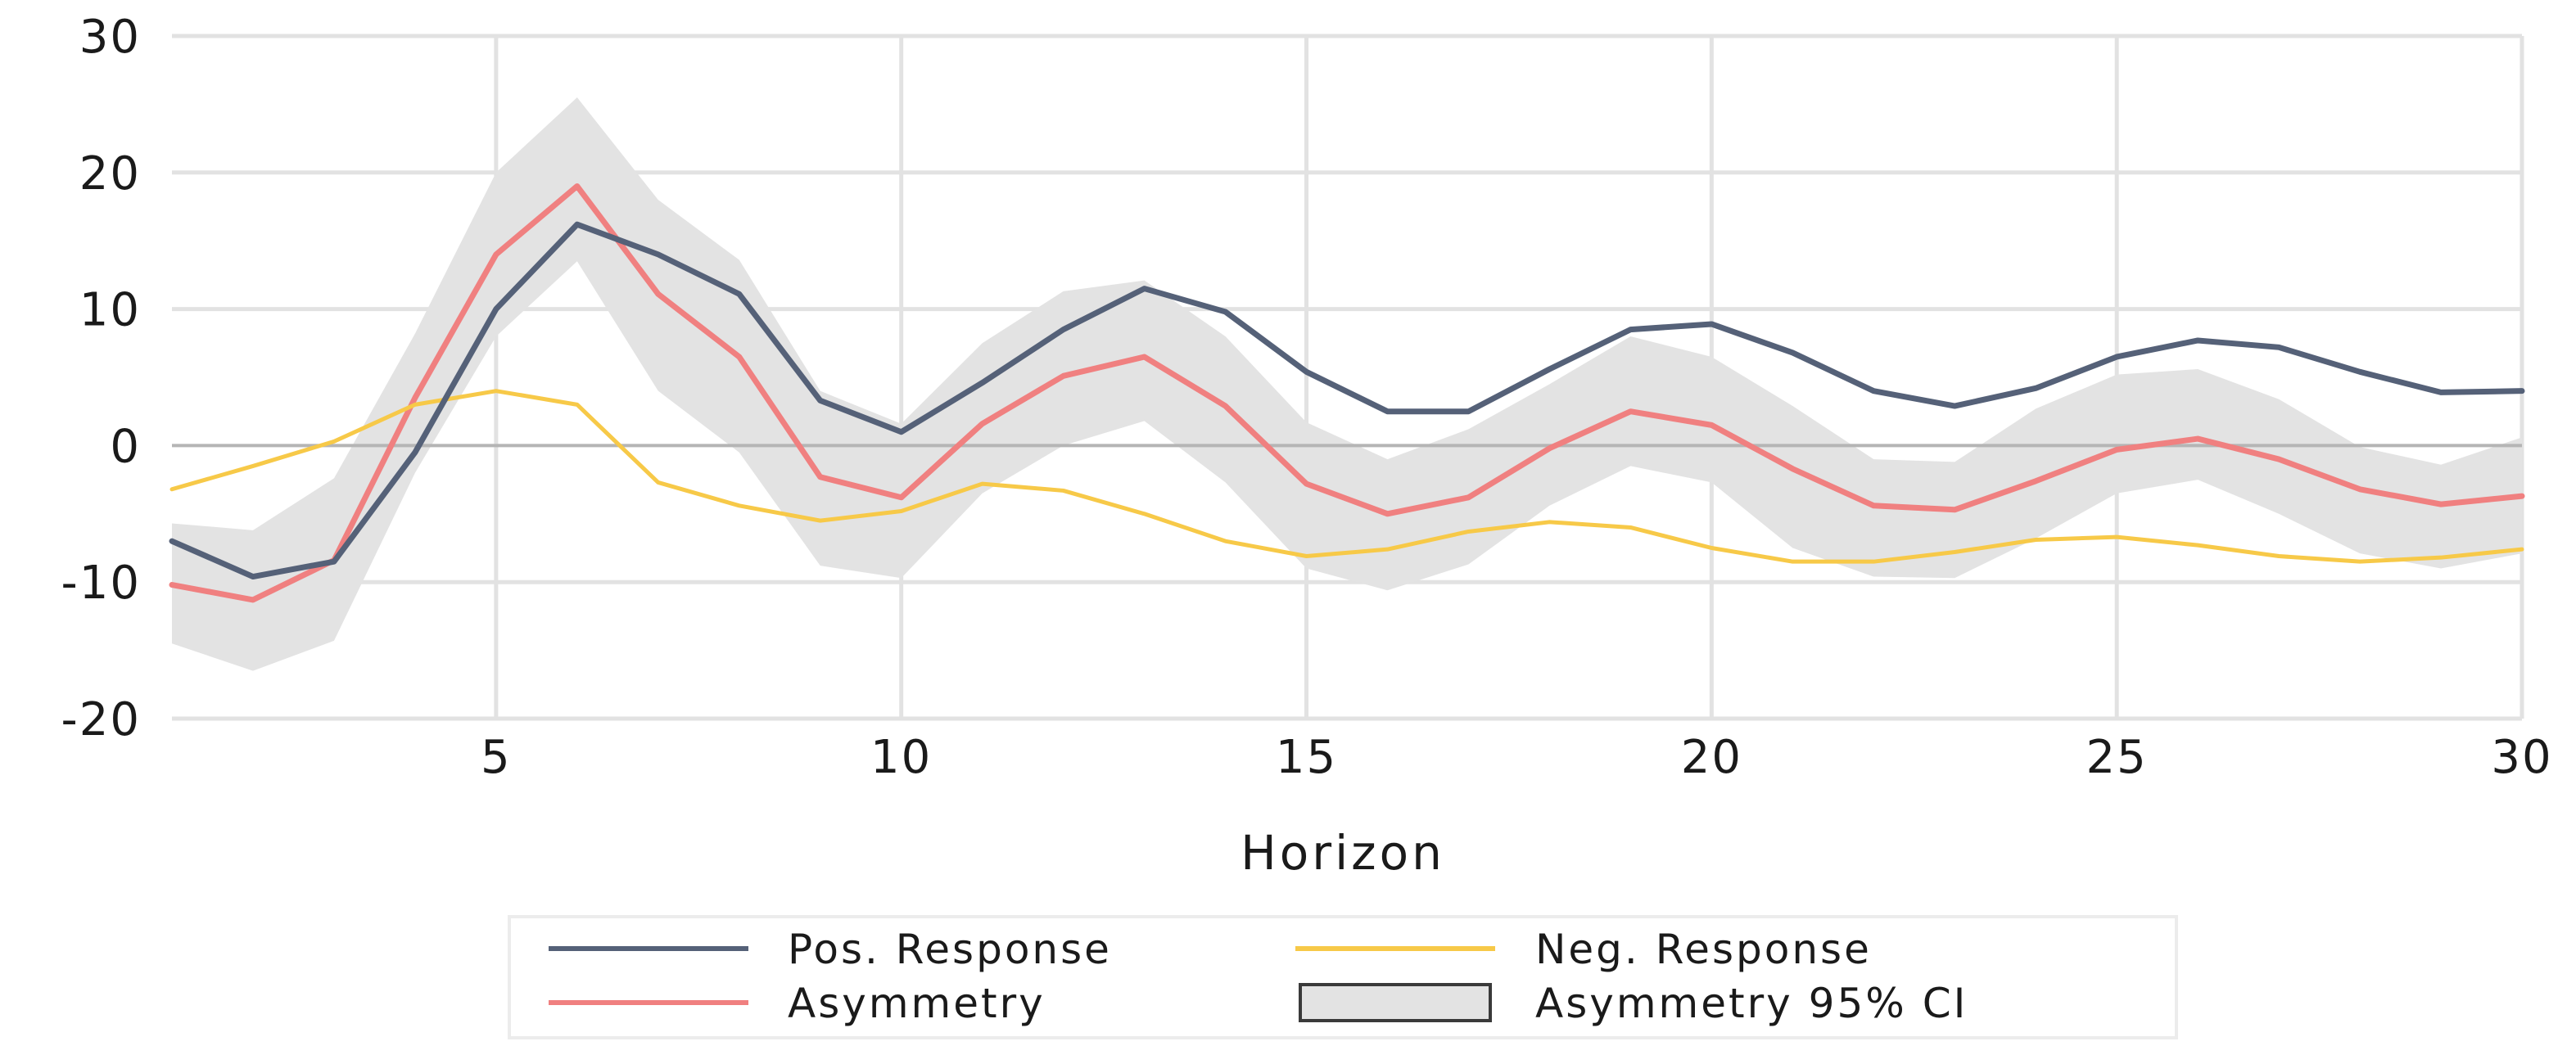  Describe the element at coordinates (1306, 757) in the screenshot. I see `x-tick-label: 15` at that location.